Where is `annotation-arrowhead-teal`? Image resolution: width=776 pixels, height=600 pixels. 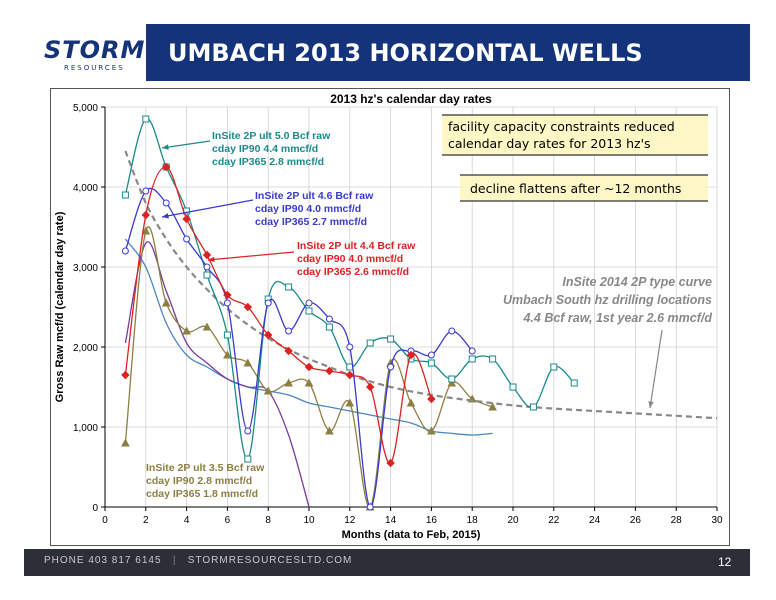 annotation-arrowhead-teal is located at coordinates (165, 147).